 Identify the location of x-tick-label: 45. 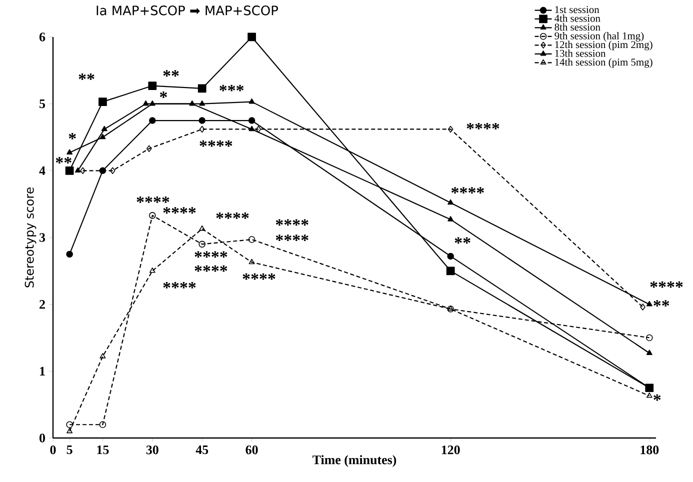
(202, 450).